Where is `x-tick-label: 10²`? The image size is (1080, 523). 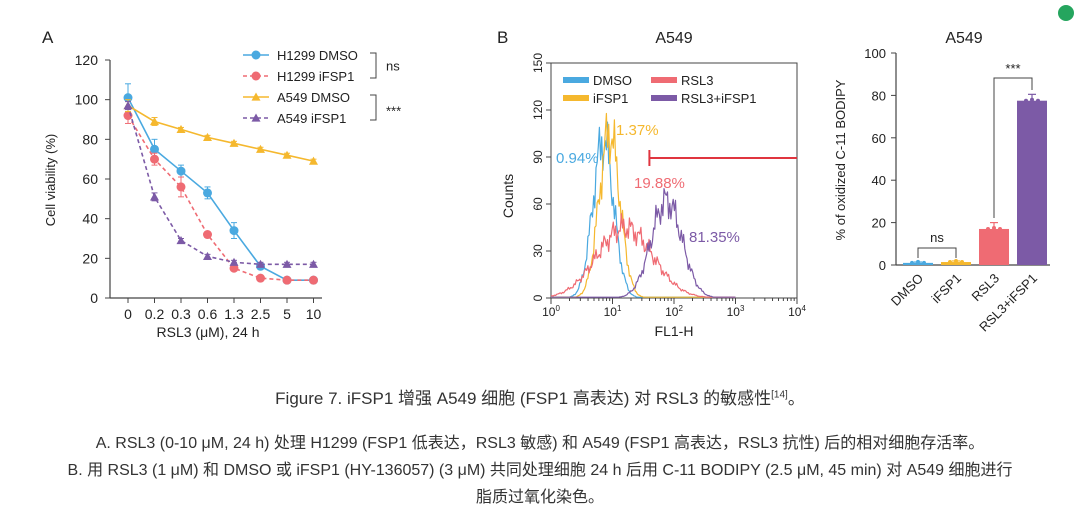
x-tick-label: 10² is located at coordinates (674, 311).